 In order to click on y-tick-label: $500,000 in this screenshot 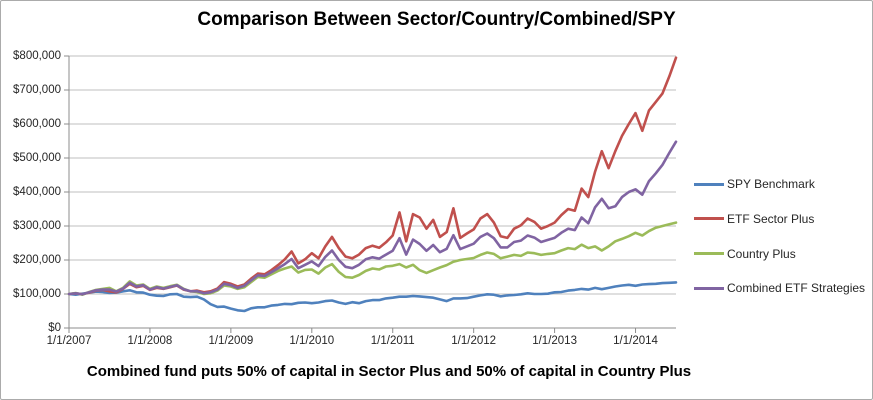, I will do `click(37, 158)`.